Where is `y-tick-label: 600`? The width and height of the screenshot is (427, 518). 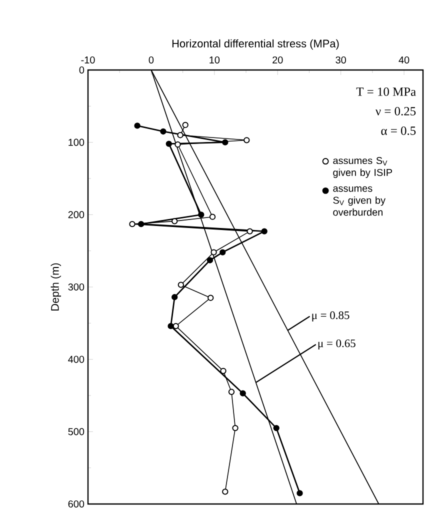 y-tick-label: 600 is located at coordinates (76, 504).